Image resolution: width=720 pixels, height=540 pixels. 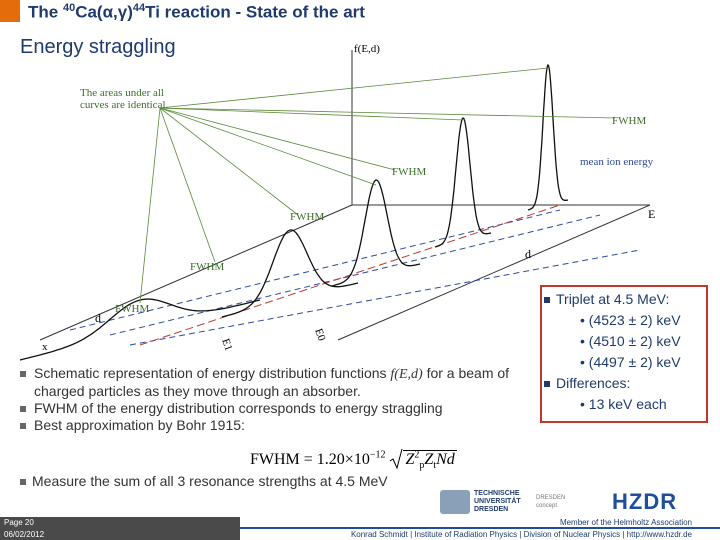 What do you see at coordinates (396, 459) in the screenshot?
I see `radical` at bounding box center [396, 459].